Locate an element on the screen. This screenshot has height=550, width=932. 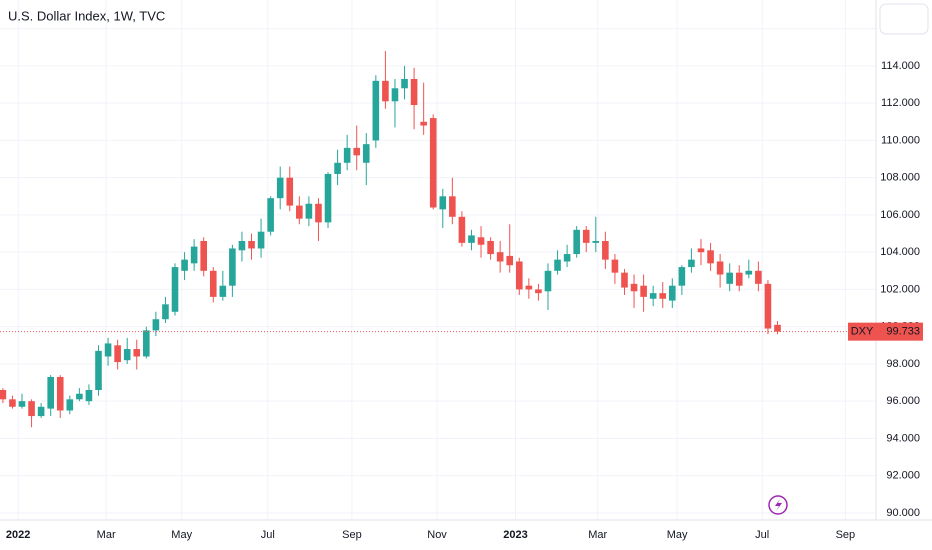
x-tick-label: 2023 is located at coordinates (515, 535).